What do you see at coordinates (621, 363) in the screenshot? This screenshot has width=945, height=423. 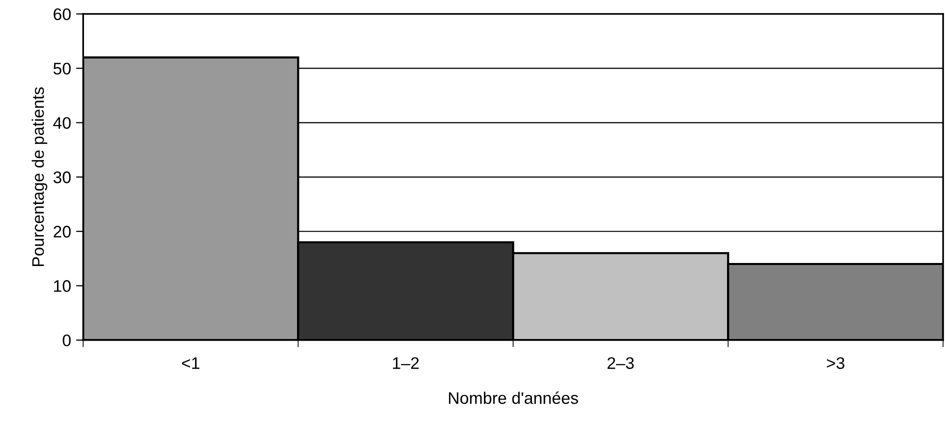 I see `x-tick-label: 2–3` at bounding box center [621, 363].